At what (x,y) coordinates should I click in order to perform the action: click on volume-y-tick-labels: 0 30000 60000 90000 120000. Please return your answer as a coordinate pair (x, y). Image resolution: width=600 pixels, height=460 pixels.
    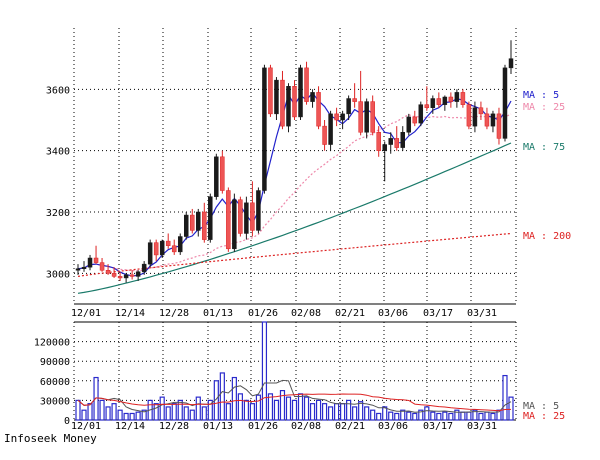
    Looking at the image, I should click on (52, 382).